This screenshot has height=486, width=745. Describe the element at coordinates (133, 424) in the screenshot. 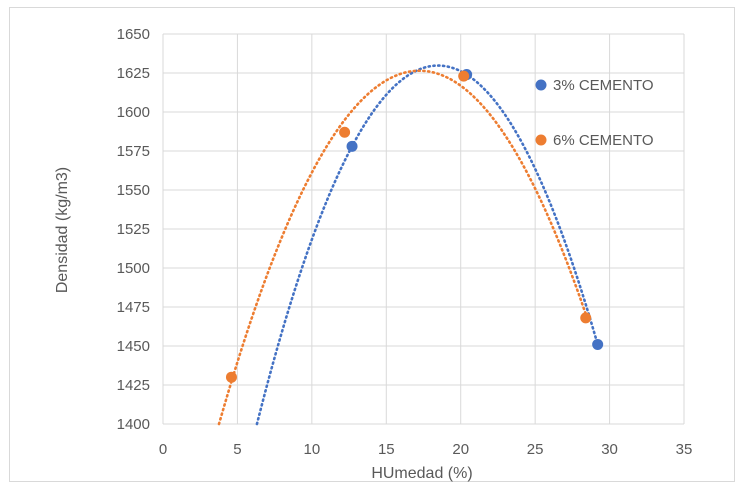

I see `y-tick-label: 1400` at that location.